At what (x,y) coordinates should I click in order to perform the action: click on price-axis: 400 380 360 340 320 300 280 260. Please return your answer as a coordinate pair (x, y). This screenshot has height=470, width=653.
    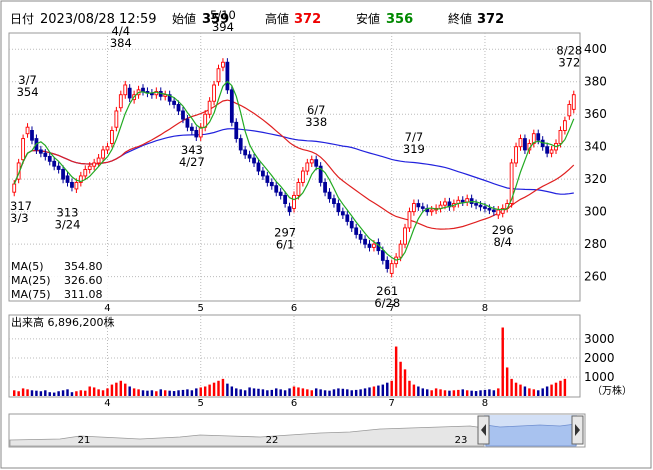
    Looking at the image, I should click on (595, 162).